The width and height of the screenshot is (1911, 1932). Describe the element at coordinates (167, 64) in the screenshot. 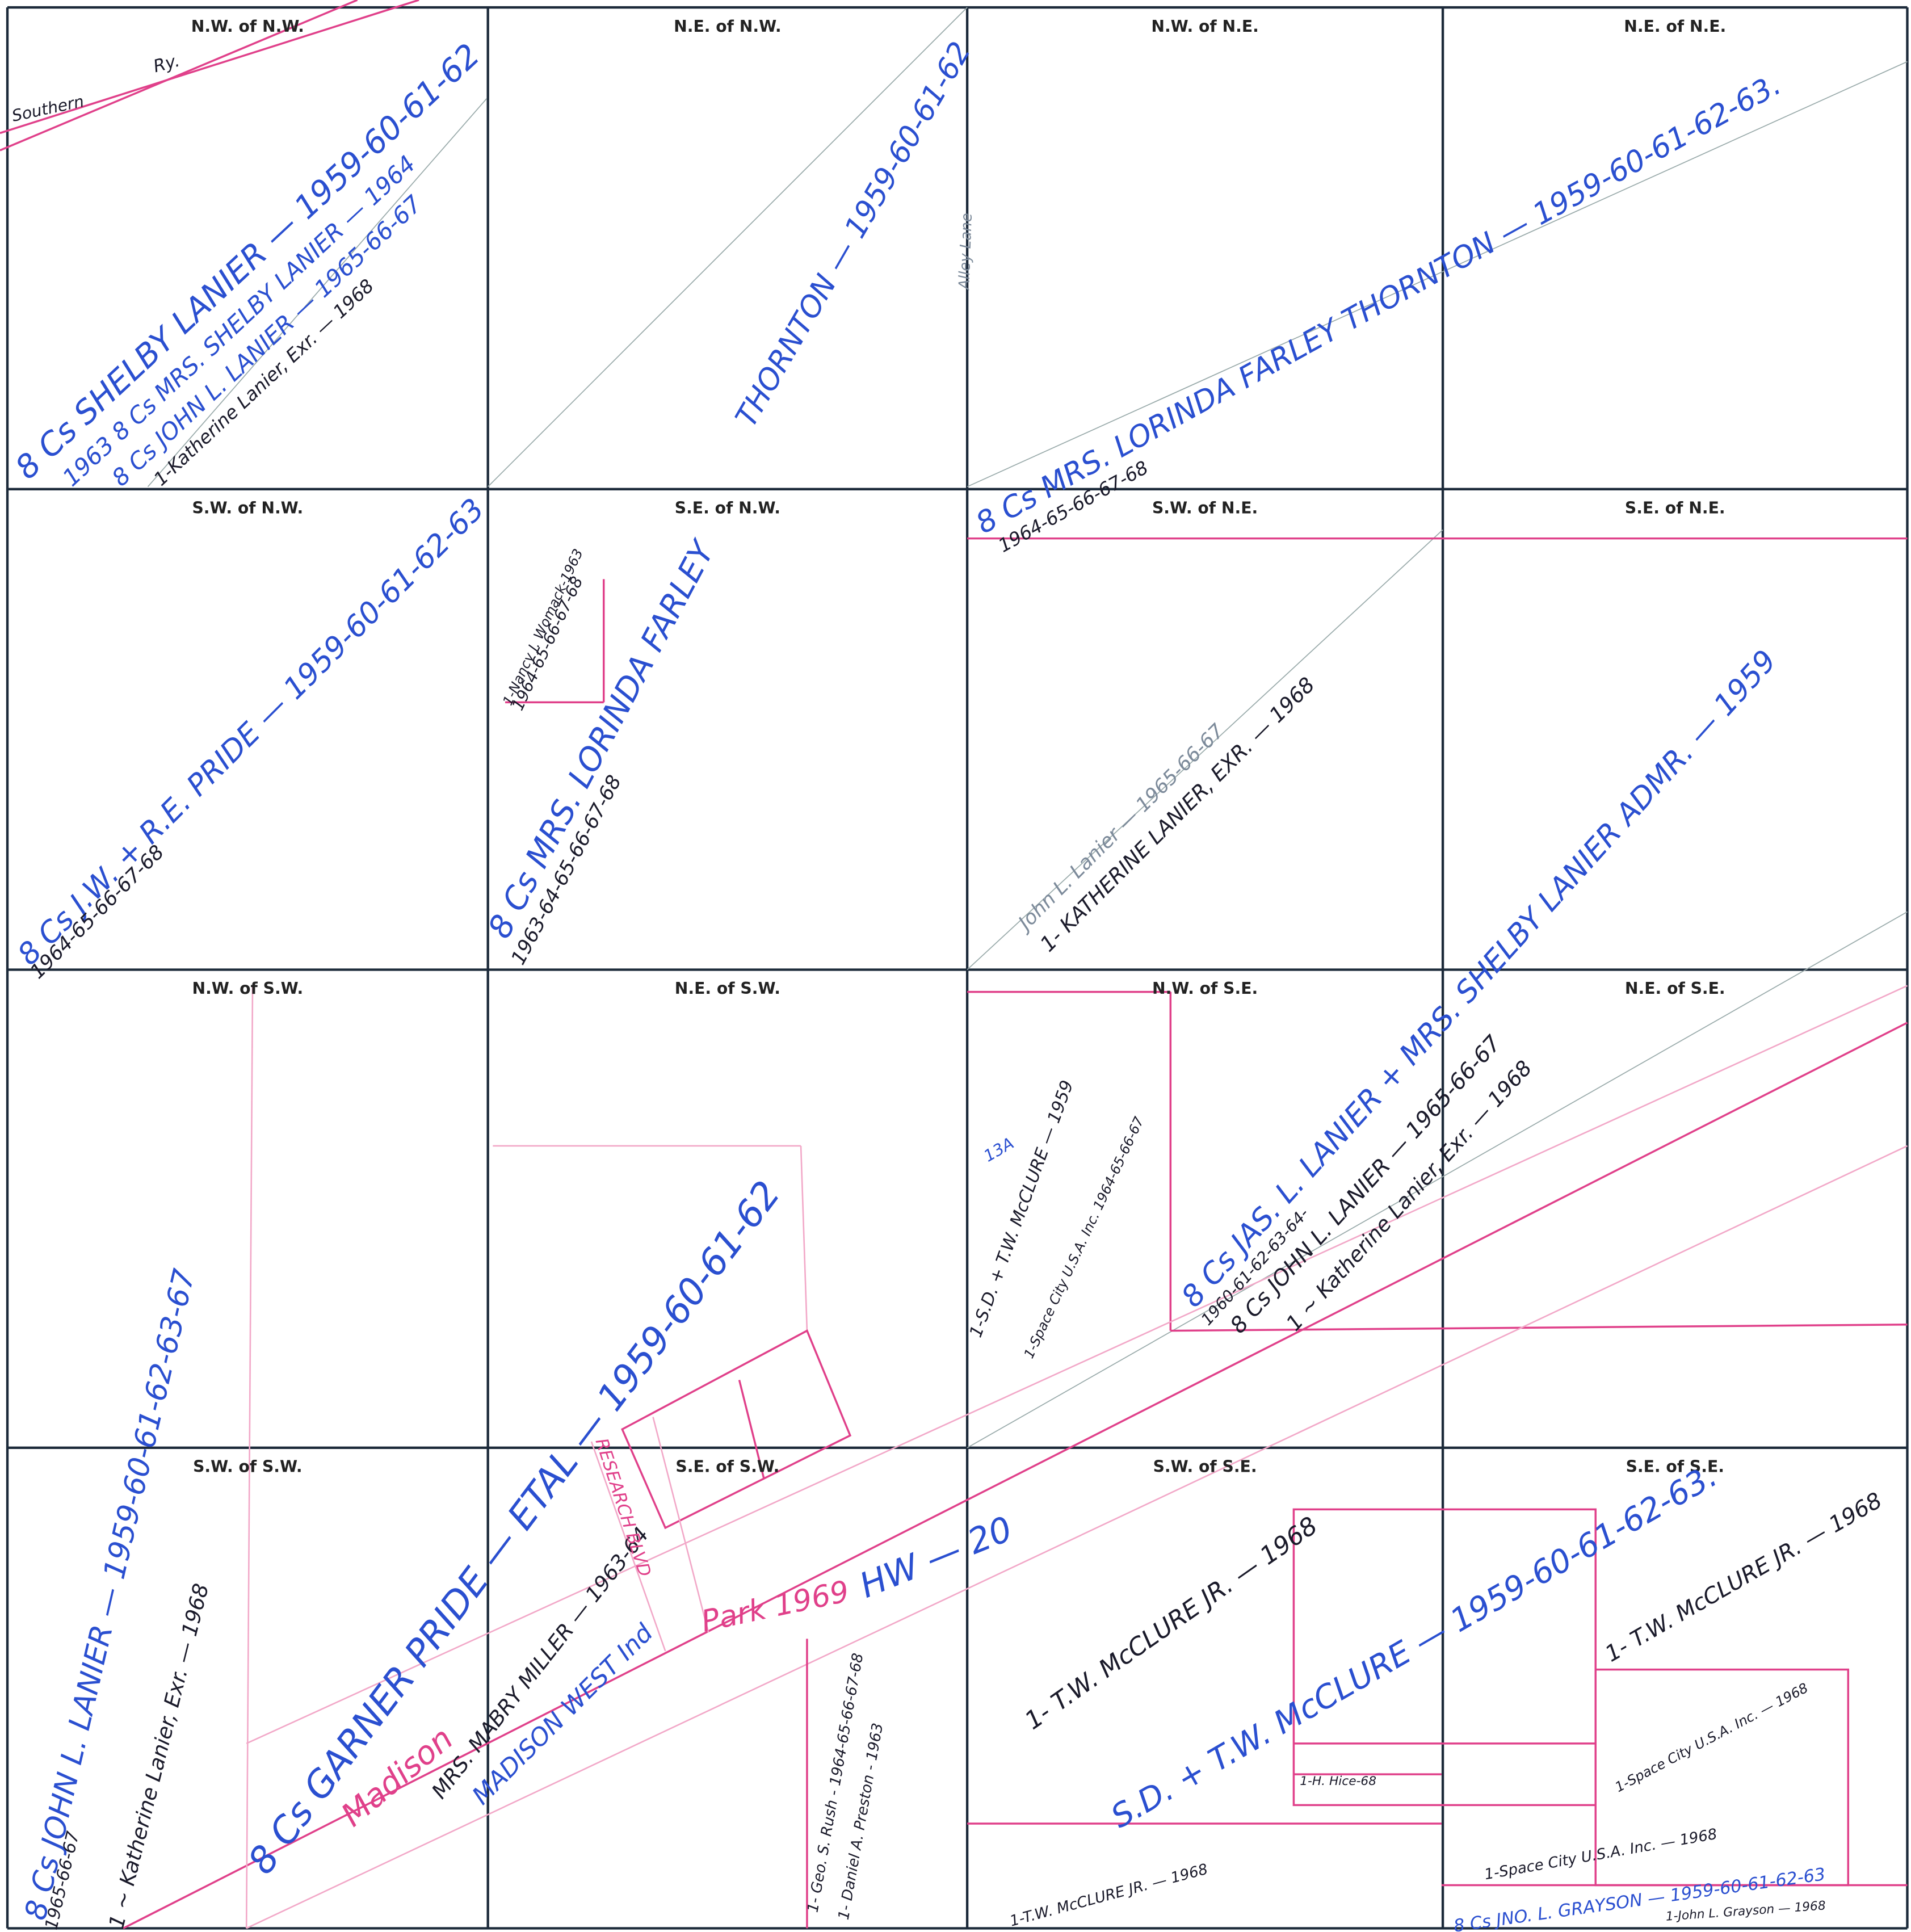

I see `handwritten-note: Ry.` at that location.